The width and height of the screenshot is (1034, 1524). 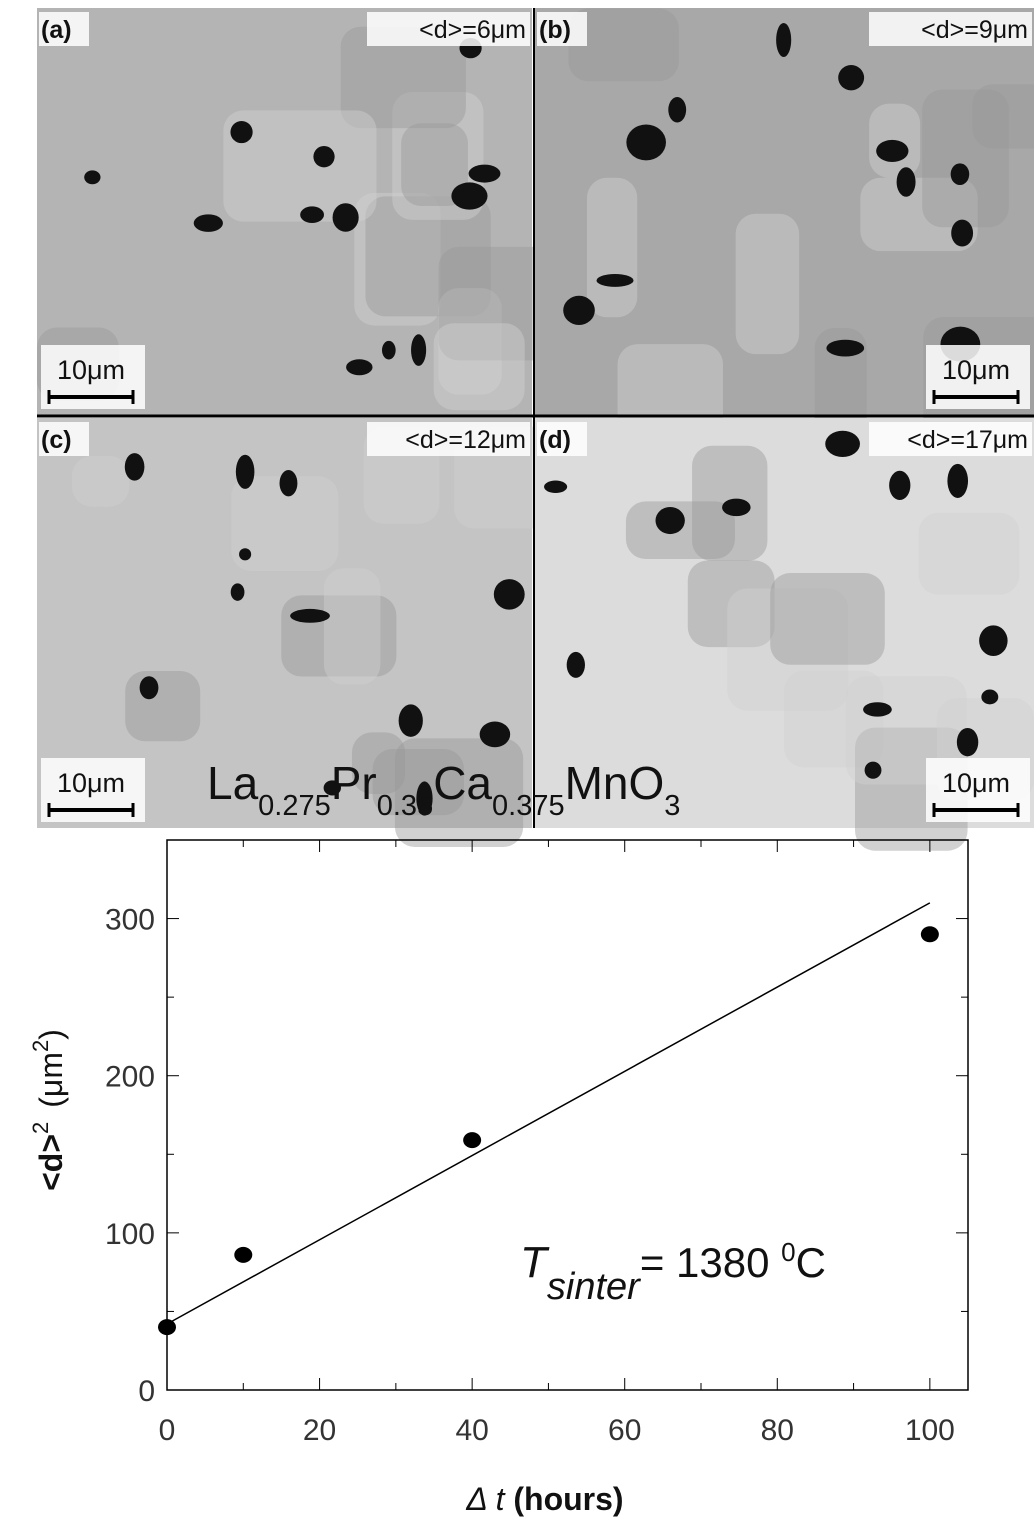 I want to click on title-part: MnO, so click(x=615, y=783).